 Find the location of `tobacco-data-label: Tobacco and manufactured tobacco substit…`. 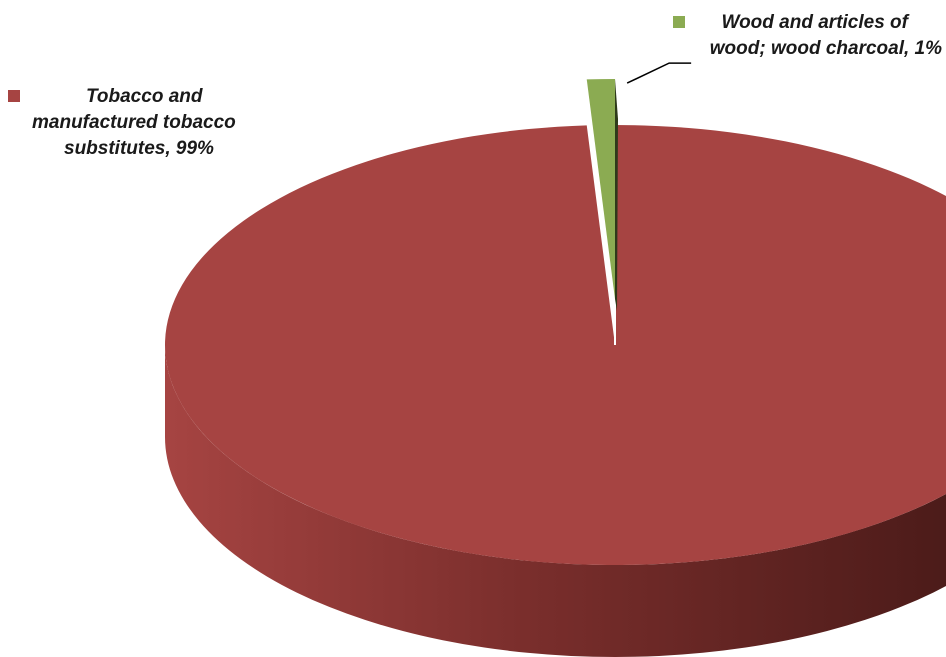

tobacco-data-label: Tobacco and manufactured tobacco substit… is located at coordinates (153, 123).